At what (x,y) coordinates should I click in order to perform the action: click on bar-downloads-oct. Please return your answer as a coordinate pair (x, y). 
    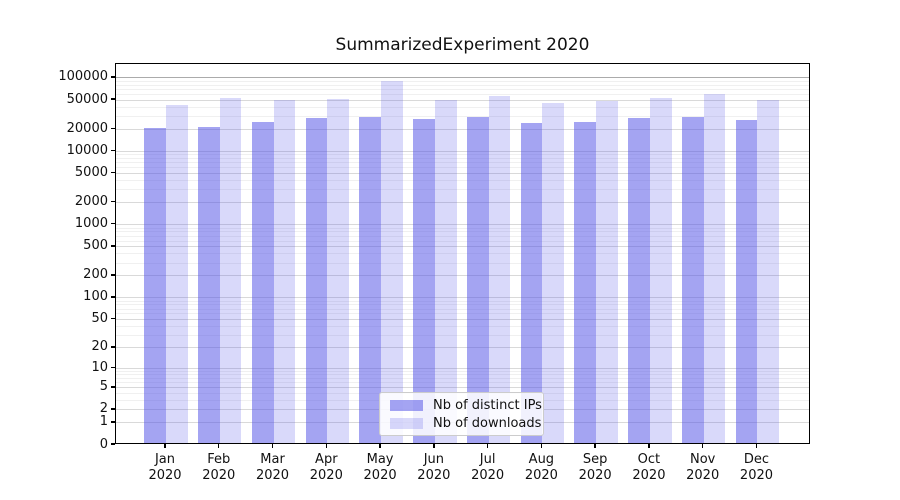
    Looking at the image, I should click on (660, 270).